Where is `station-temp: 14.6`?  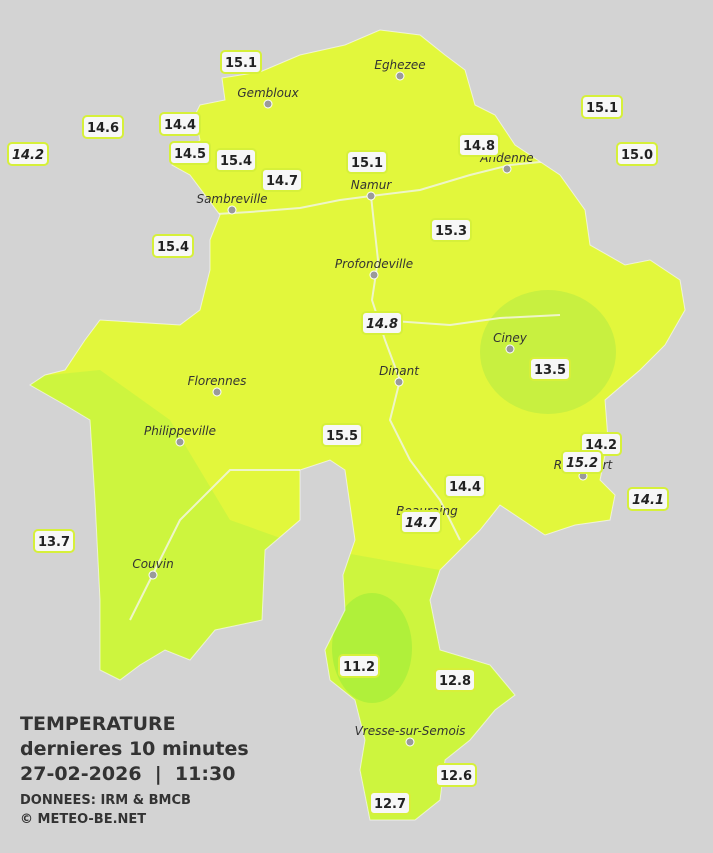
station-temp: 14.6 is located at coordinates (103, 128).